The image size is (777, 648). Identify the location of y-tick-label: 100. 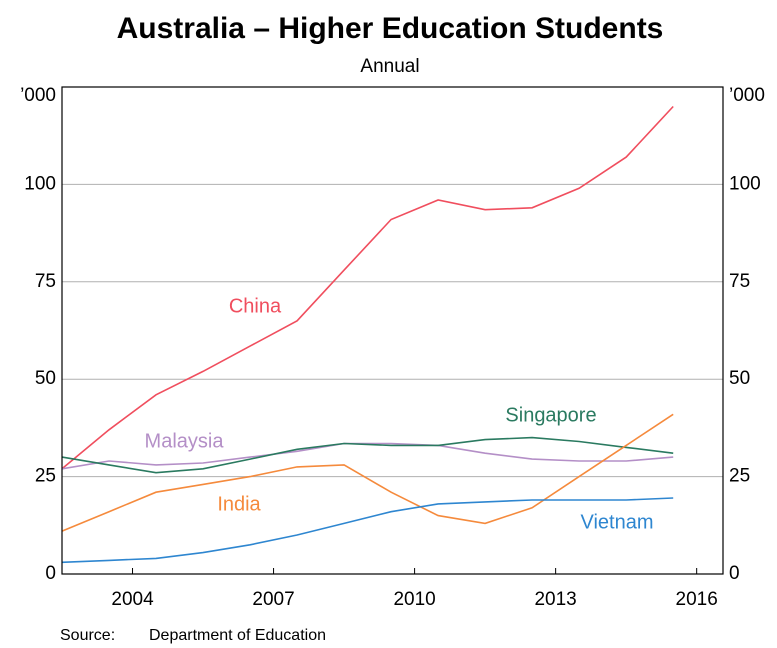
(40, 183).